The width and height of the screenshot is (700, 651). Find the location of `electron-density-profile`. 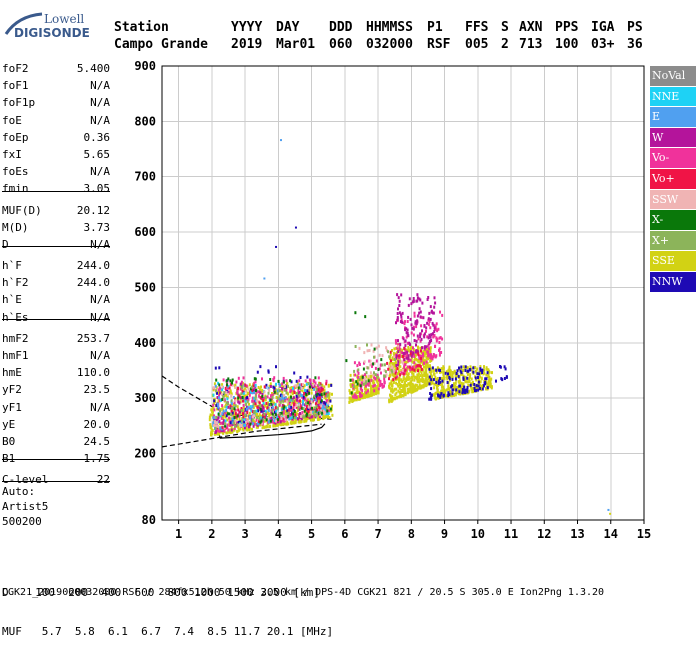

electron-density-profile is located at coordinates (271, 431).